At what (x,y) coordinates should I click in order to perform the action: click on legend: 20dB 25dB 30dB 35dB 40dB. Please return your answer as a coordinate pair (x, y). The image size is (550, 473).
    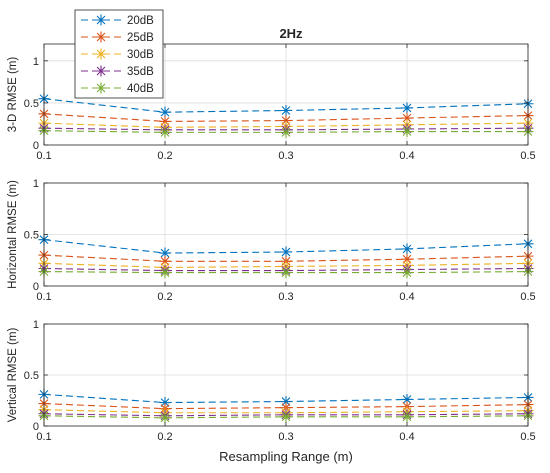
    Looking at the image, I should click on (119, 54).